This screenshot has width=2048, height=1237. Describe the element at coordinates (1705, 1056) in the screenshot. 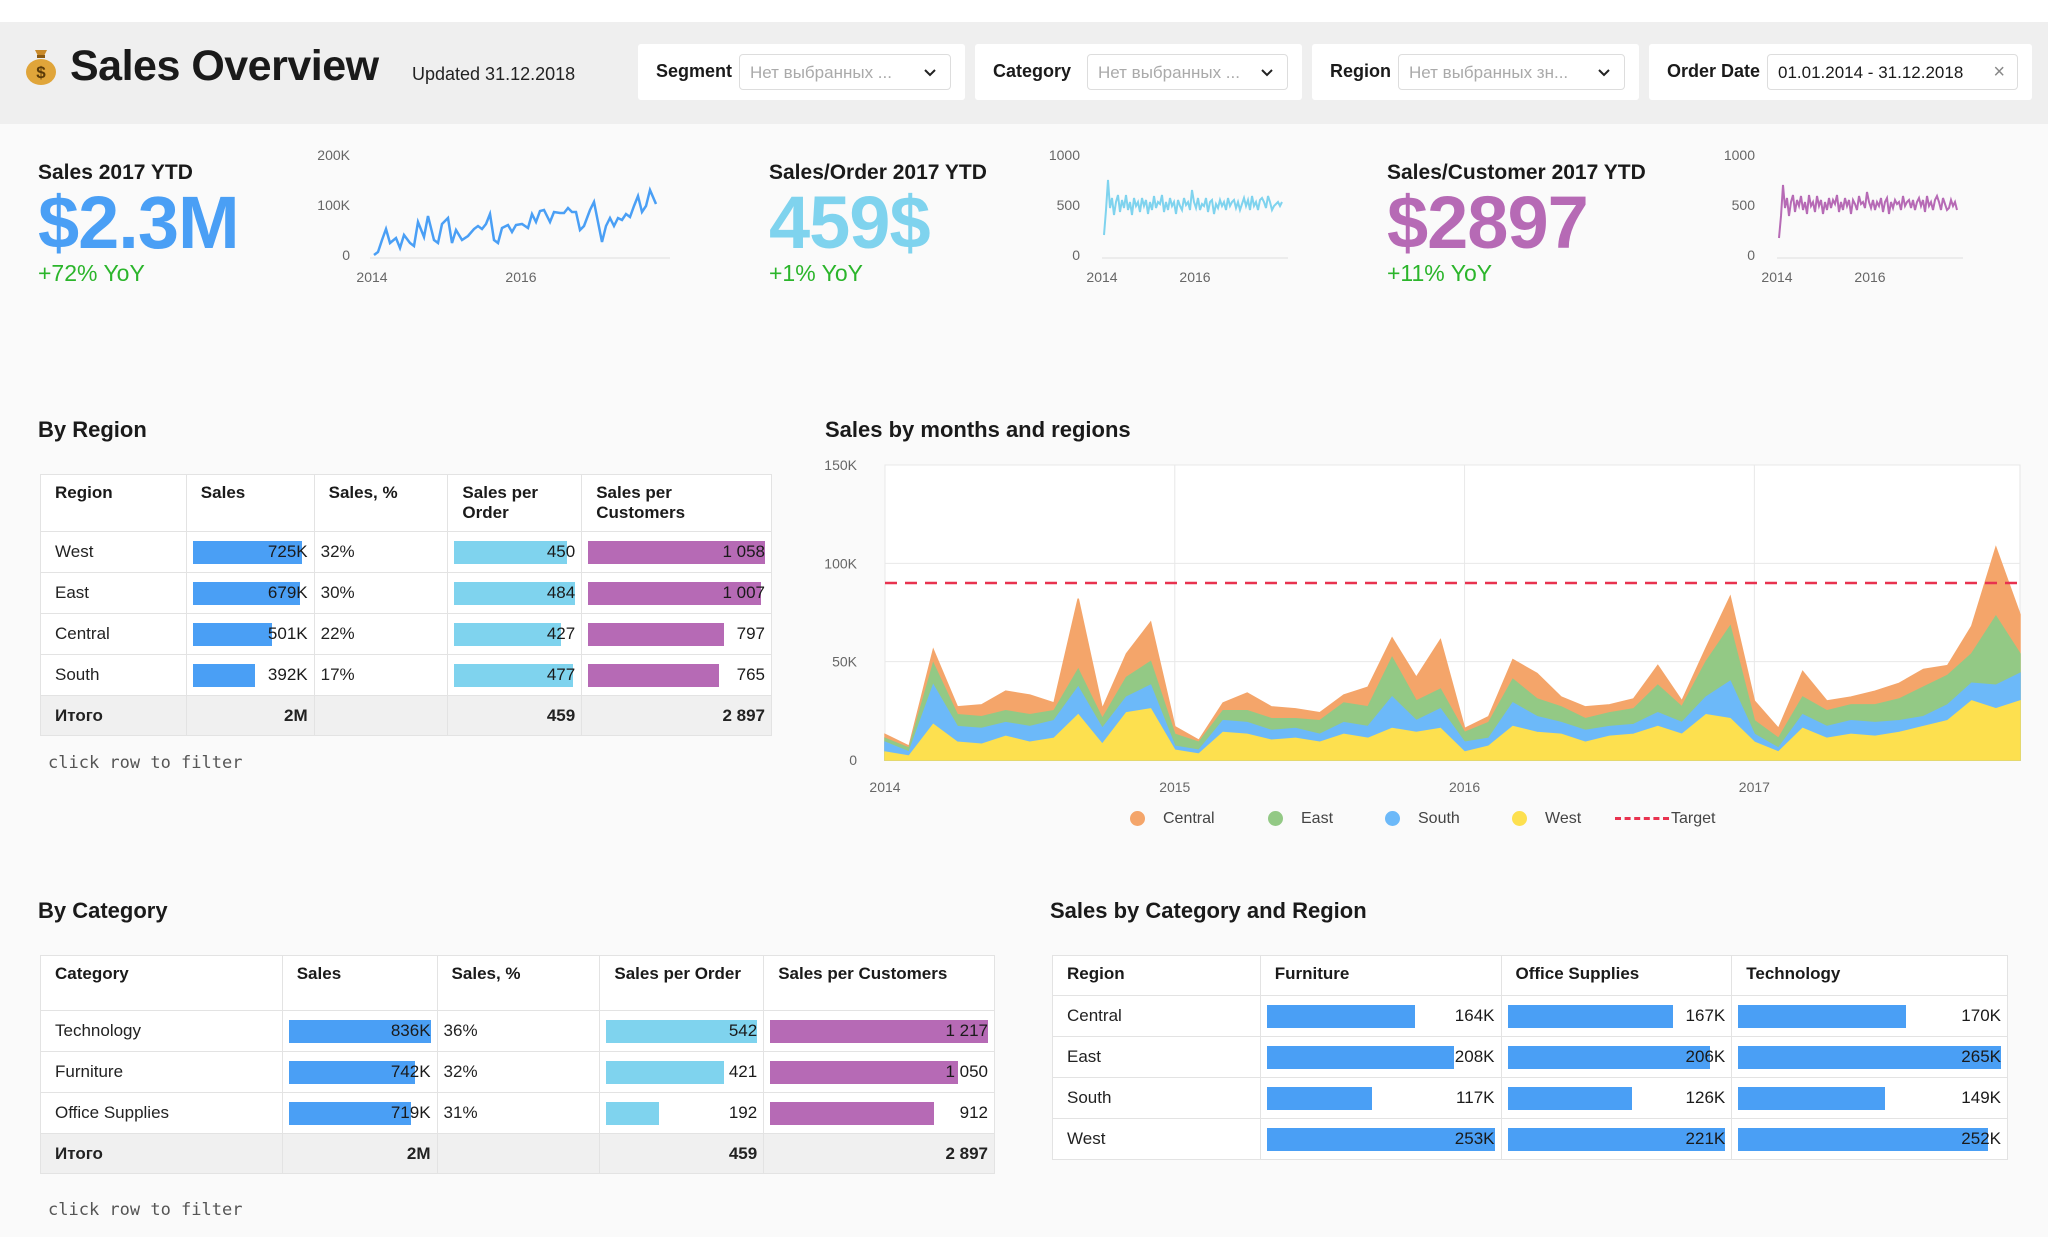

I see `bar-value: 206K` at that location.